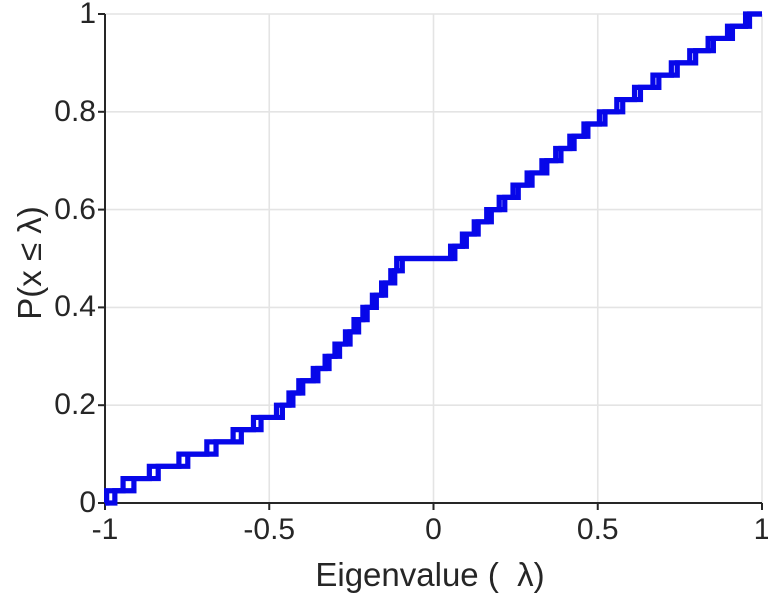 The height and width of the screenshot is (600, 768). What do you see at coordinates (433, 529) in the screenshot?
I see `x-tick-label: 0` at bounding box center [433, 529].